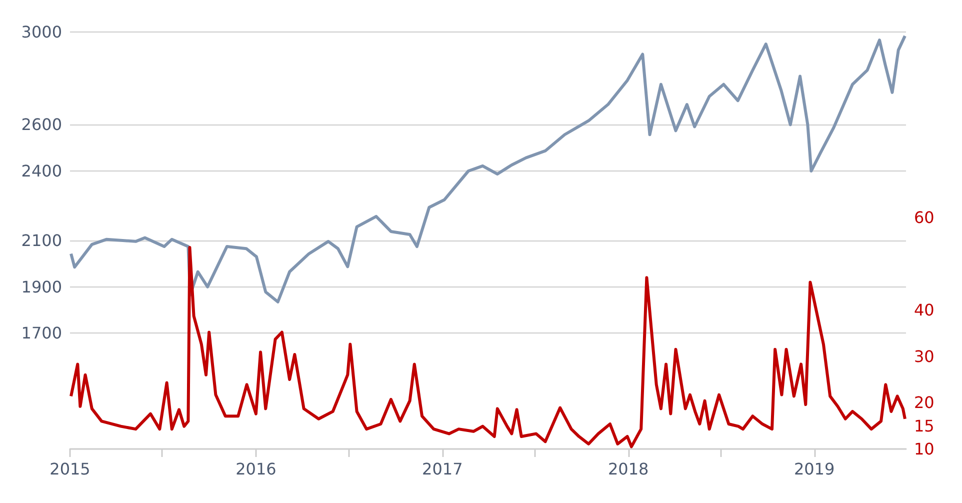 The height and width of the screenshot is (503, 962). What do you see at coordinates (41, 171) in the screenshot?
I see `y-tick-label: 2400` at bounding box center [41, 171].